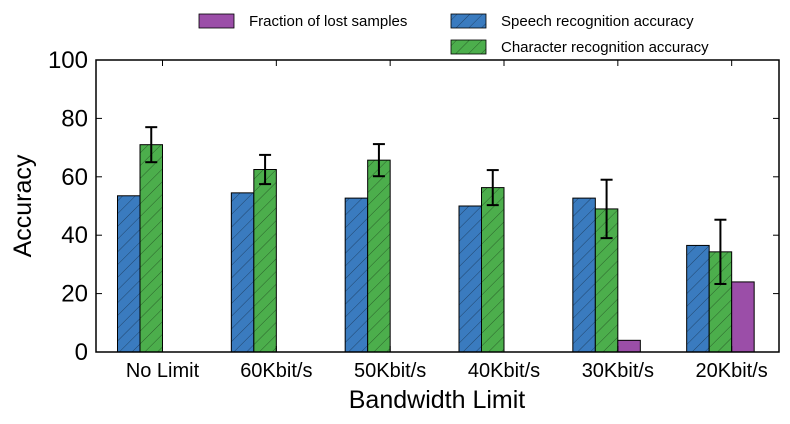 This screenshot has height=424, width=790. Describe the element at coordinates (437, 400) in the screenshot. I see `x-axis-label: Bandwidth Limit` at that location.